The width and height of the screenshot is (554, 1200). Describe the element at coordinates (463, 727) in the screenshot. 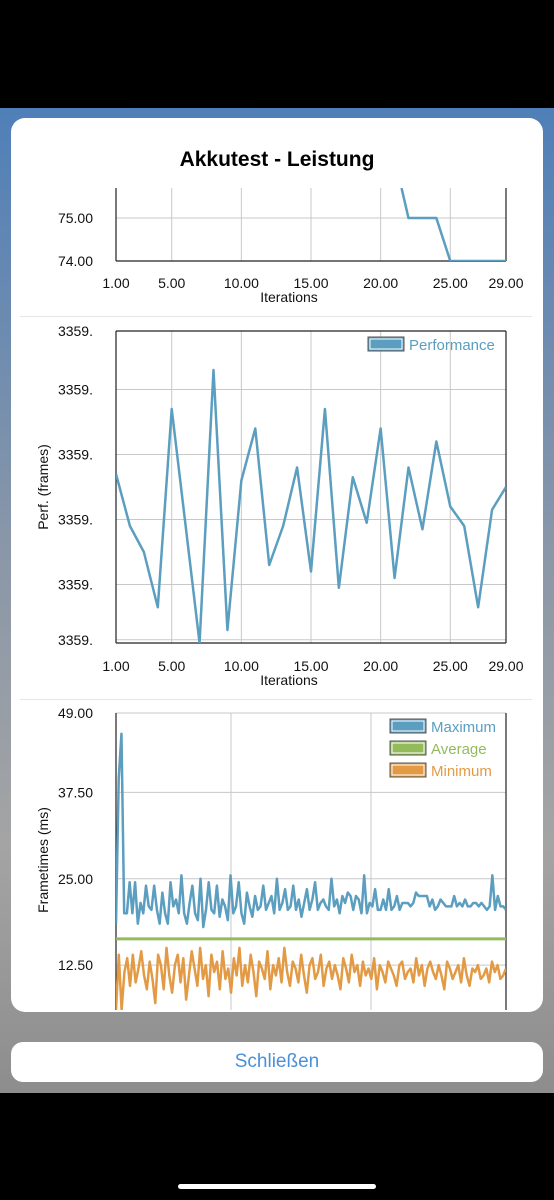

I see `legend-label: Maximum` at that location.